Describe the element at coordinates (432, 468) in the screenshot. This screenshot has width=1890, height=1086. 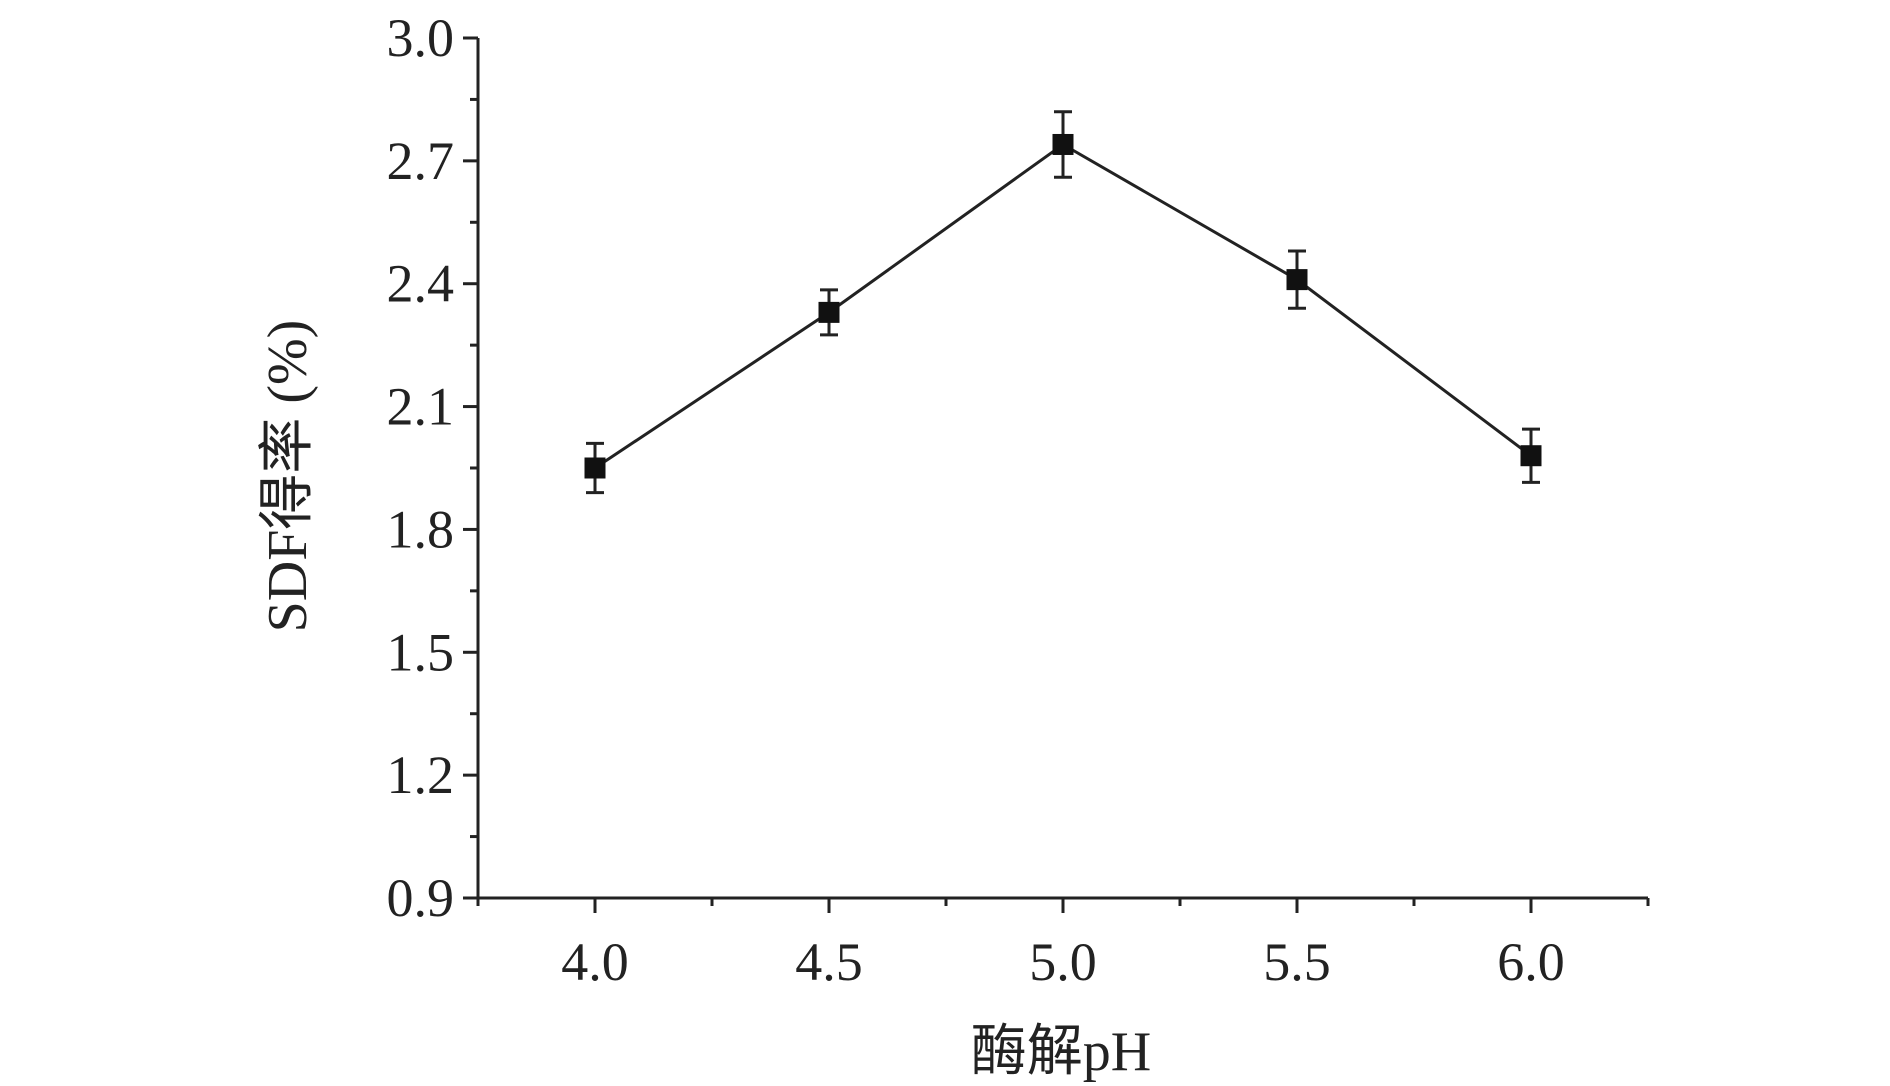
I see `y-ticks-layer: 0.9 1.2 1.5 1.8 2.1 2.4 2.7 3.0` at that location.